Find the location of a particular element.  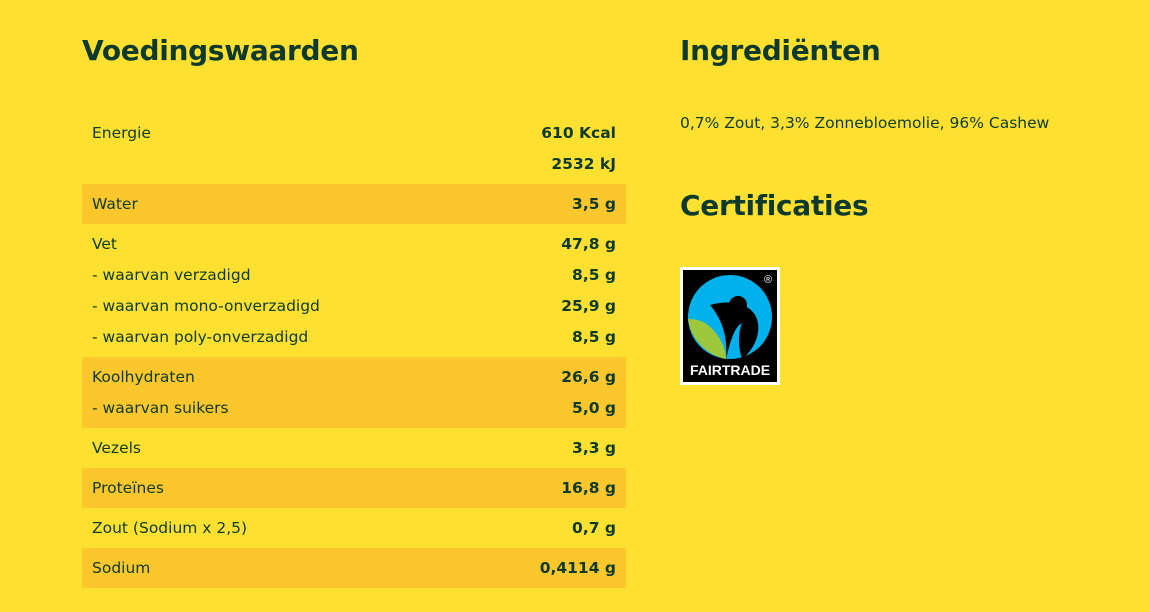

nutrient-value: 25,9 g is located at coordinates (588, 306).